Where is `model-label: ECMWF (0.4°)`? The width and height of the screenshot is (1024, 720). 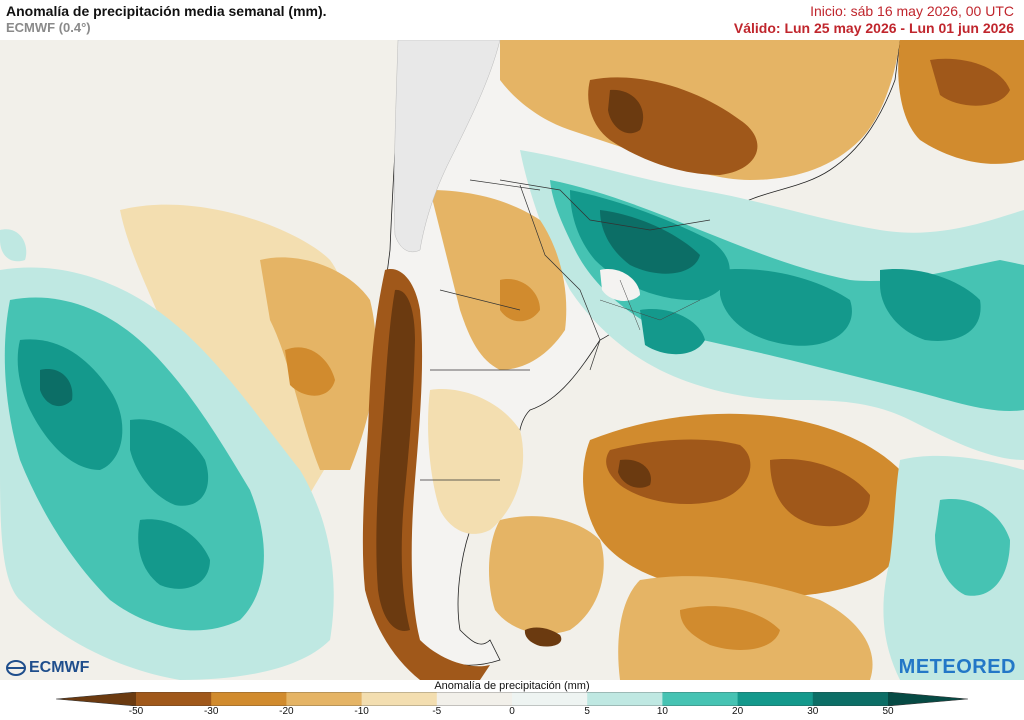
model-label: ECMWF (0.4°) is located at coordinates (48, 27).